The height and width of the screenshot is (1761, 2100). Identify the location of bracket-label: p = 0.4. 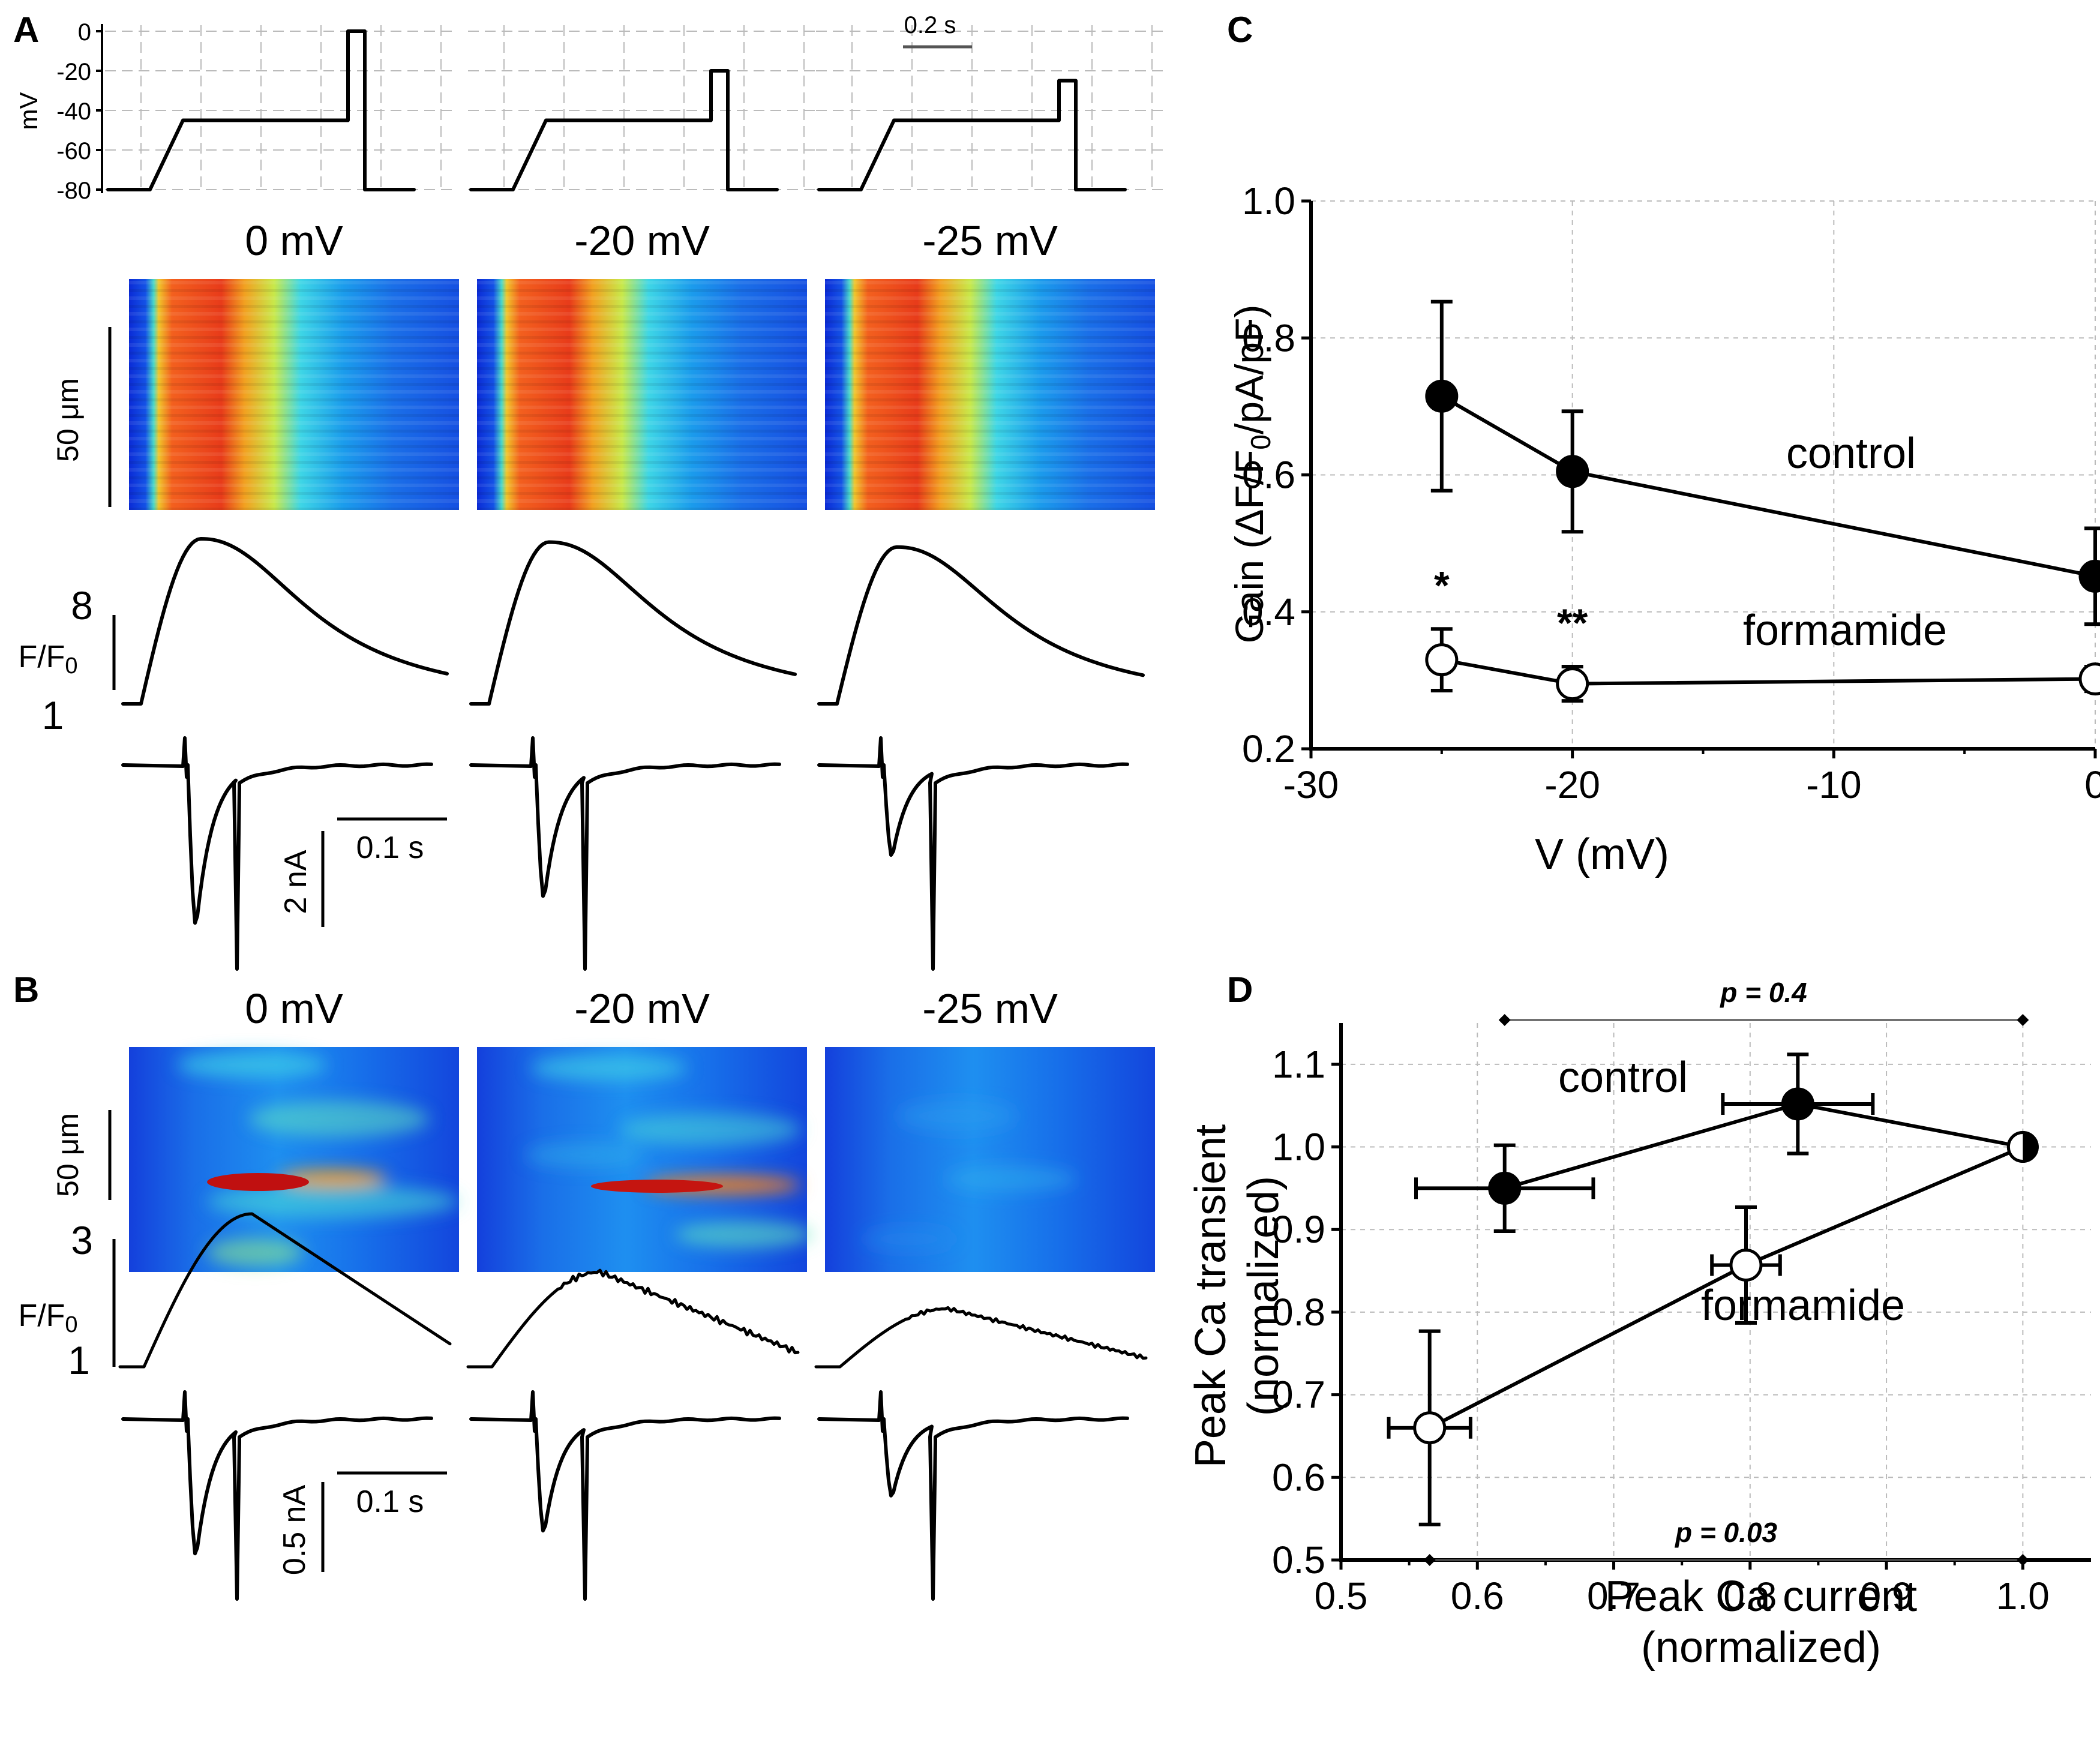
(1763, 992).